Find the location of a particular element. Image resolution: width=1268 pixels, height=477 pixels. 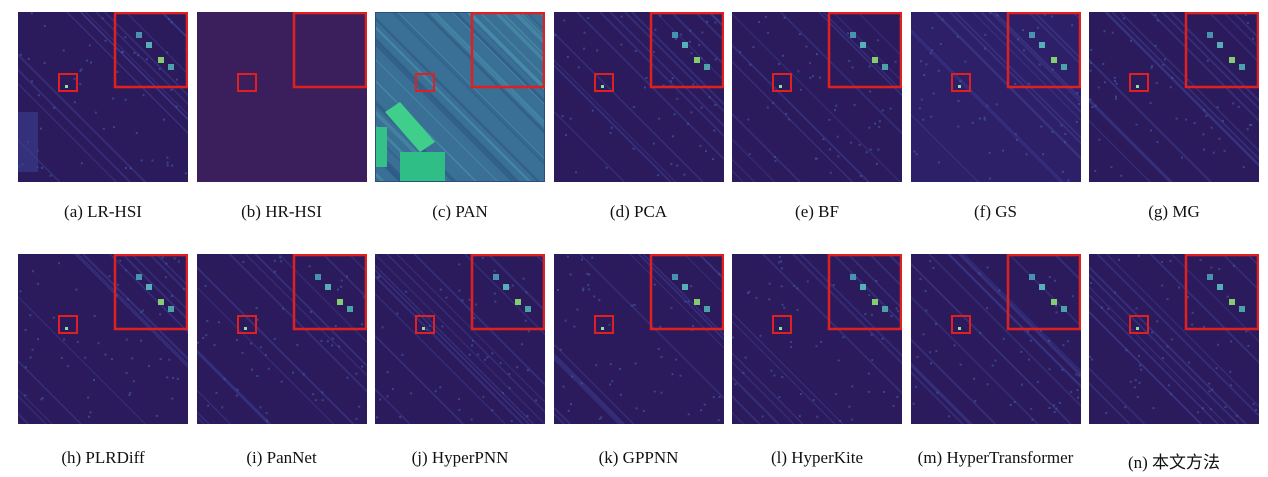

caption: (n) 本文方法 is located at coordinates (1174, 462).